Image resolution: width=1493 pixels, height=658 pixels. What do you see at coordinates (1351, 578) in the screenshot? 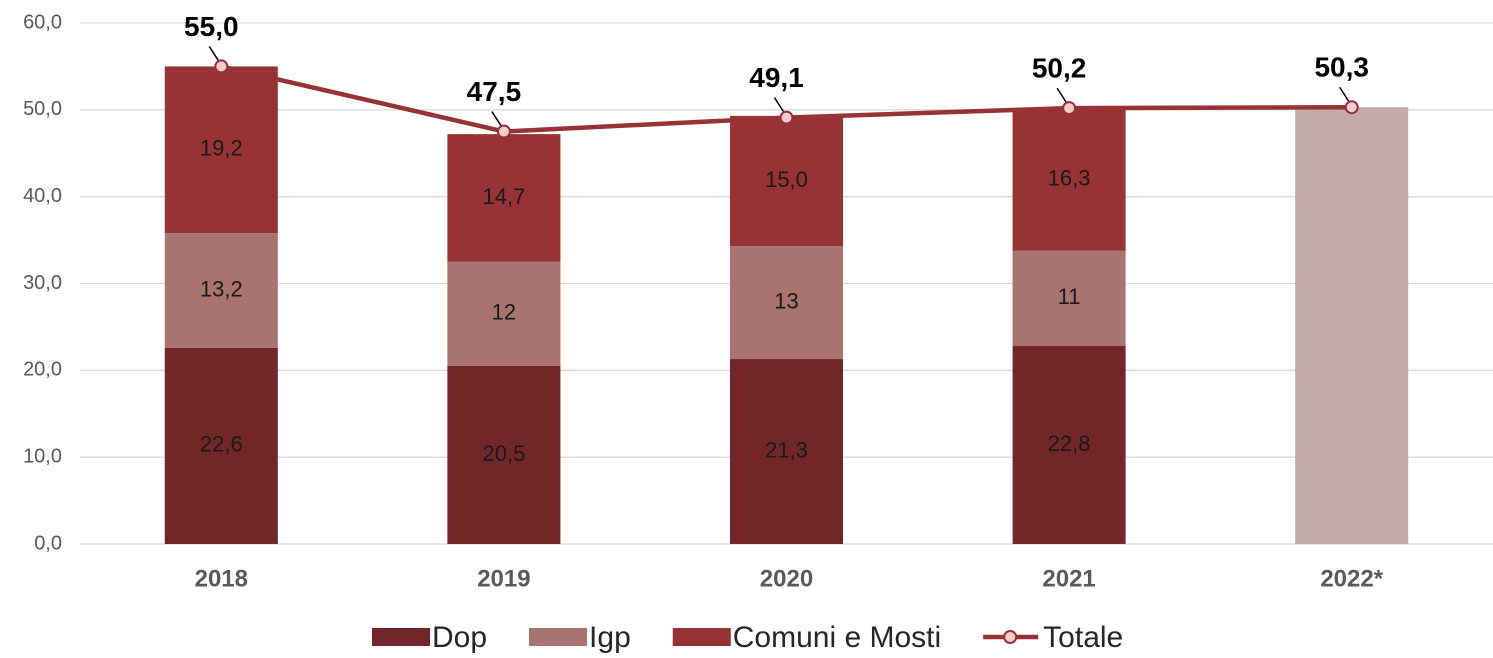
I see `x-tick-label: 2022*` at bounding box center [1351, 578].